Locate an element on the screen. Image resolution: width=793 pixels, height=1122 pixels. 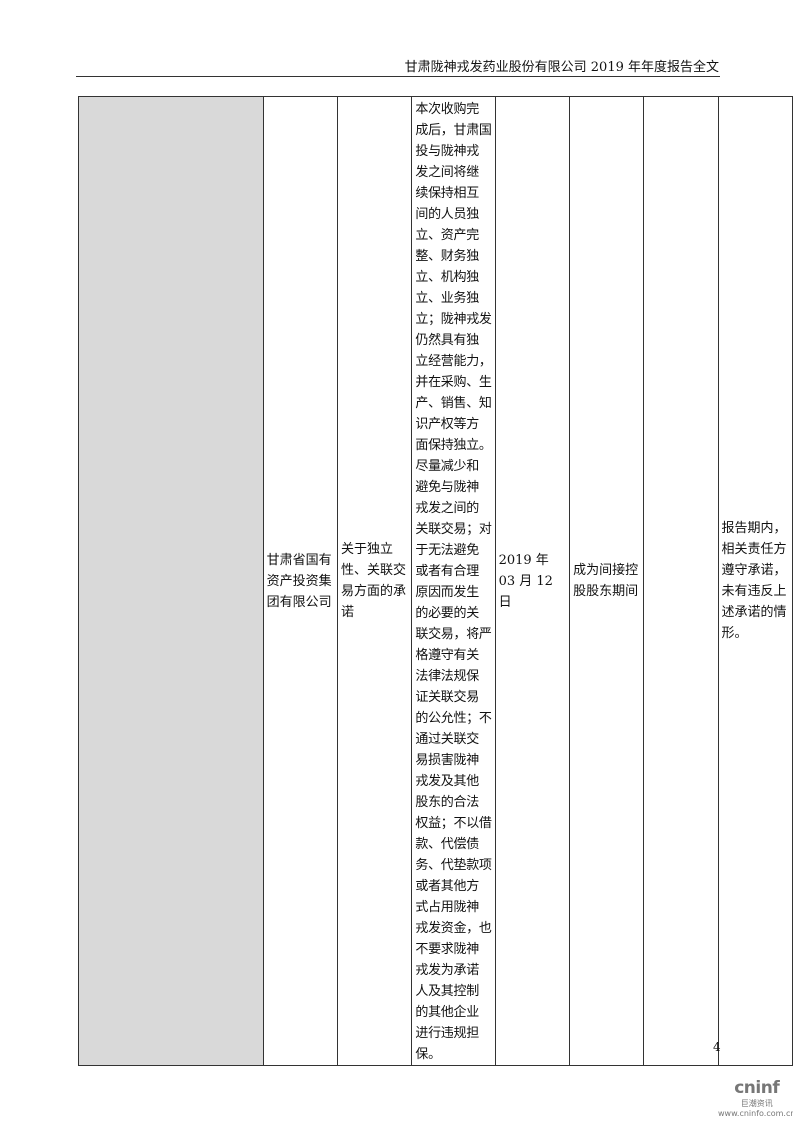
content-line: 续保持相互 is located at coordinates (447, 193).